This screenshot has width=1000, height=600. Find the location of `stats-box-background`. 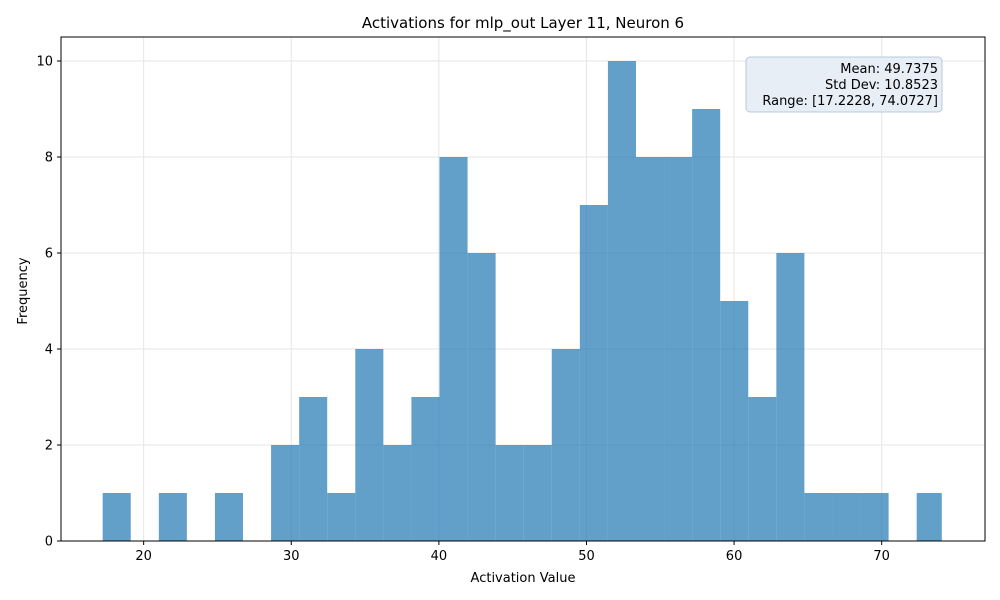

stats-box-background is located at coordinates (844, 84).